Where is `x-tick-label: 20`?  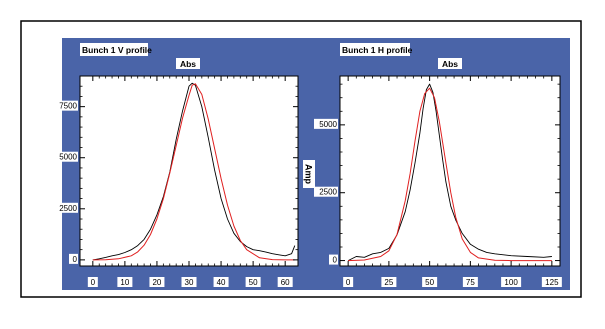 x-tick-label: 20 is located at coordinates (156, 282).